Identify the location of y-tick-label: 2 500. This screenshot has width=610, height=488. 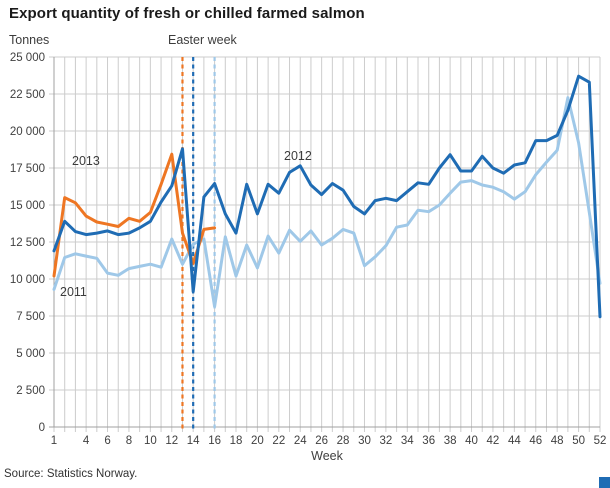
(30, 391).